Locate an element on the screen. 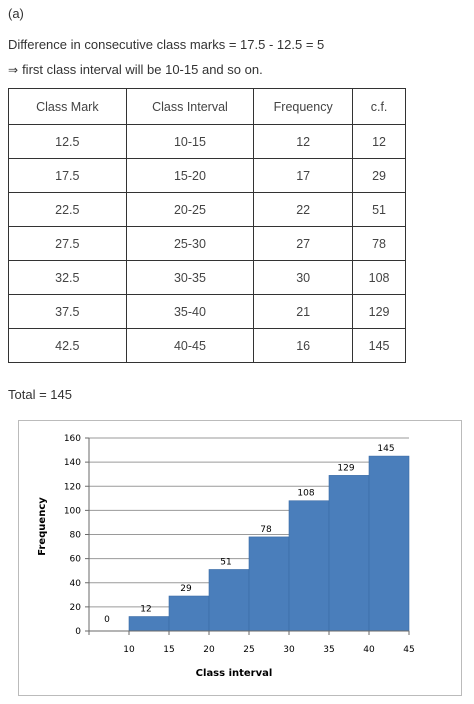 The width and height of the screenshot is (474, 704). table-row: 17.5 15-20 17 29 is located at coordinates (207, 175).